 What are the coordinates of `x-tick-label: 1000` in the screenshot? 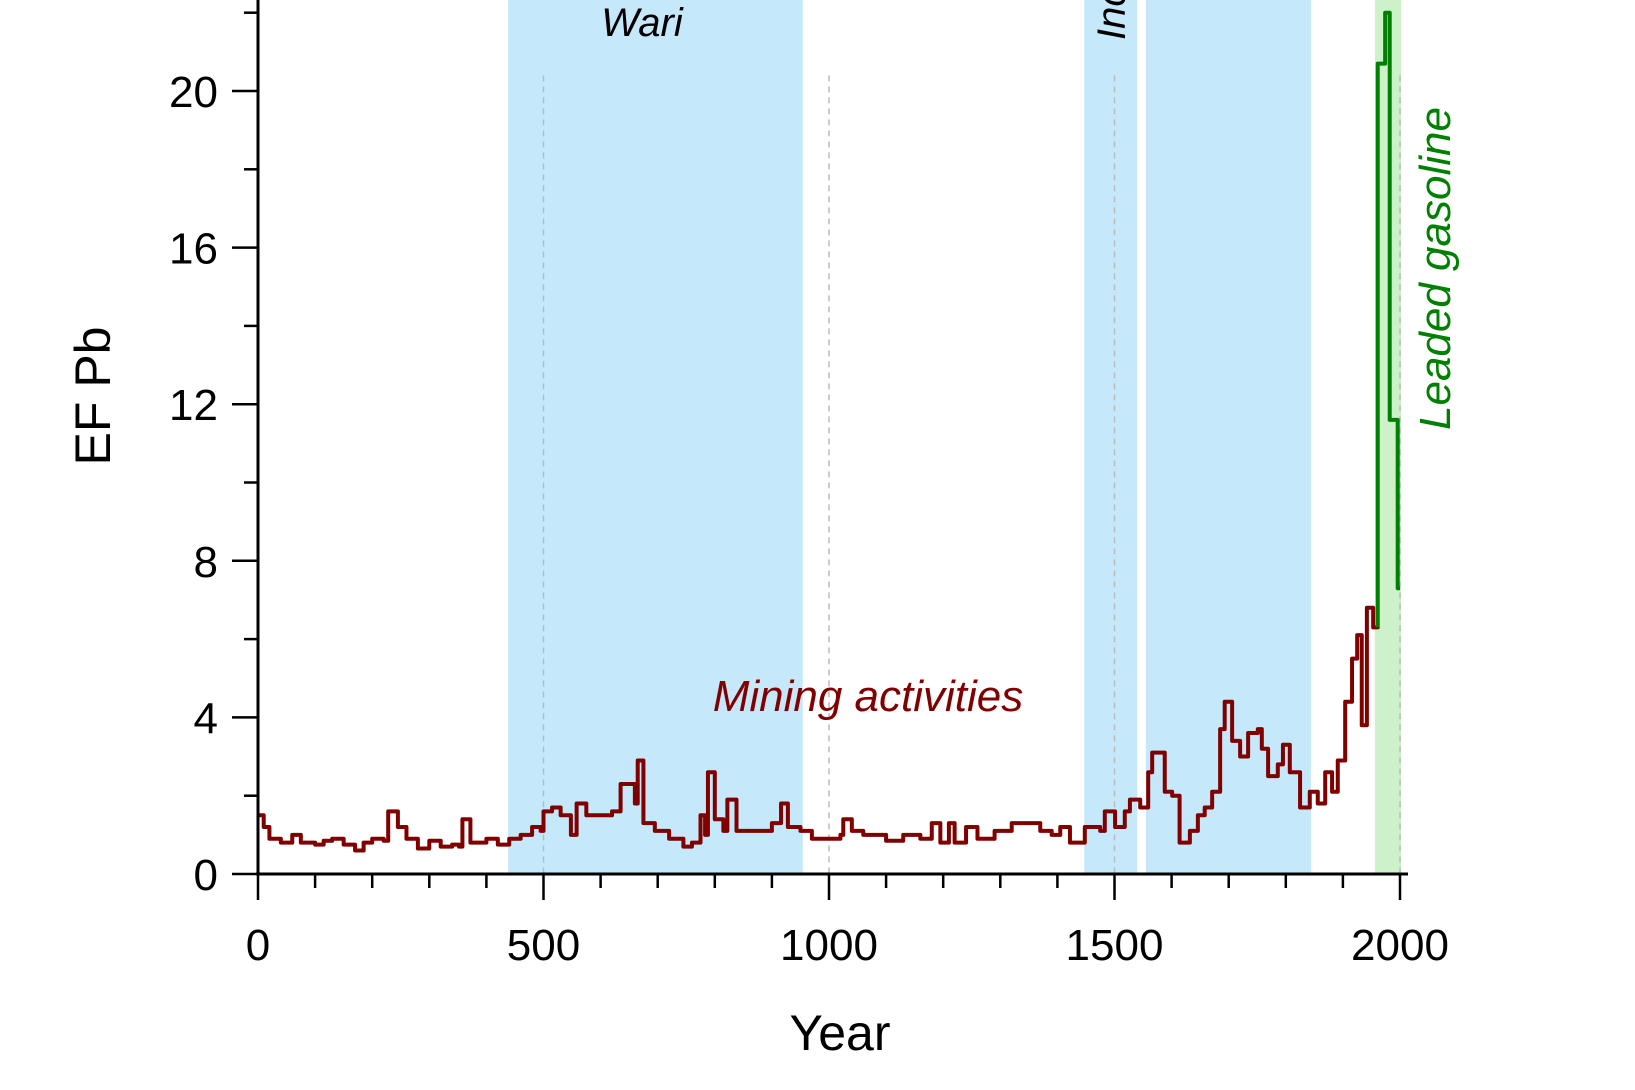 It's located at (829, 945).